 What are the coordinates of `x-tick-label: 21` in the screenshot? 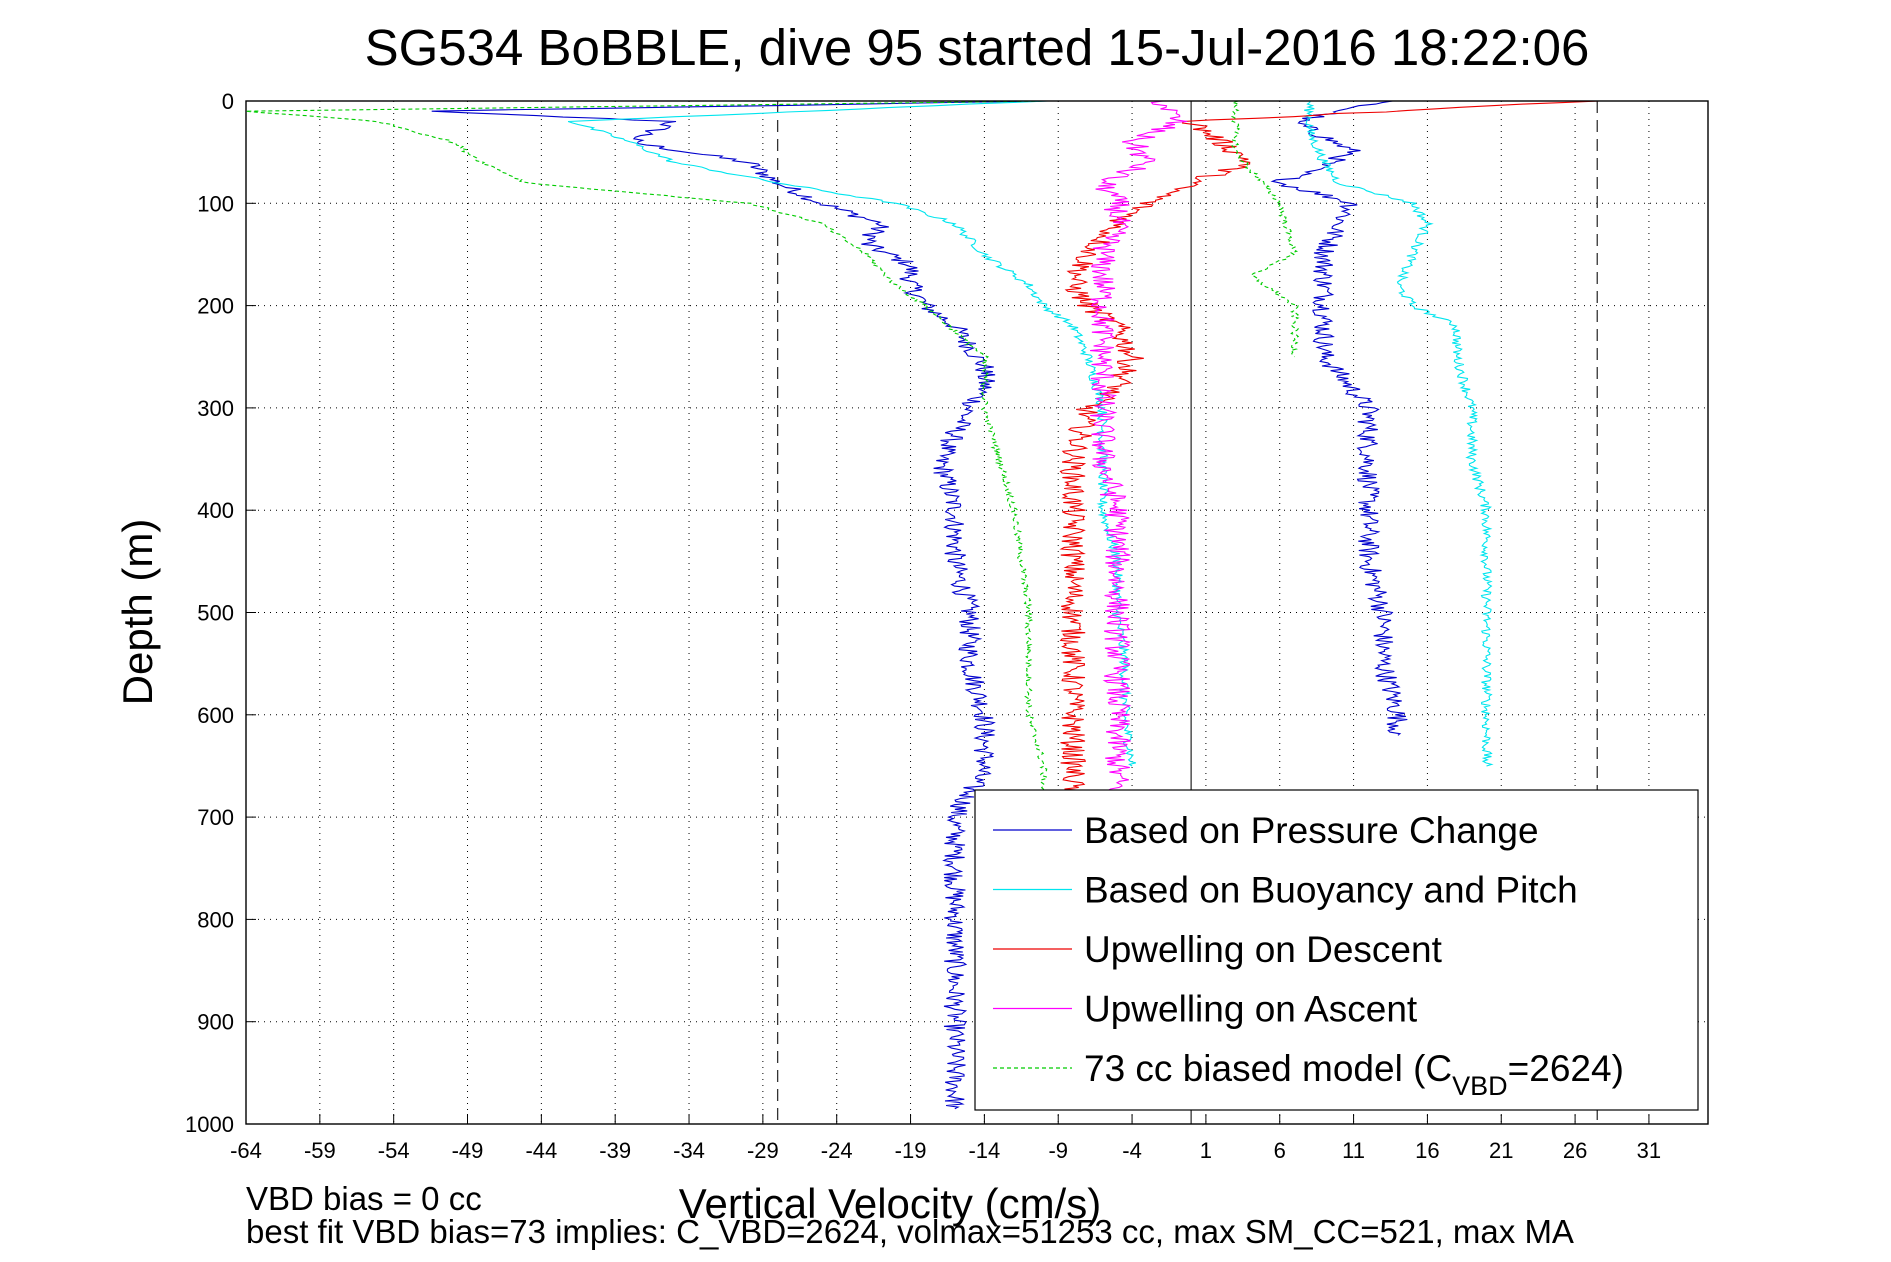 It's located at (1501, 1150).